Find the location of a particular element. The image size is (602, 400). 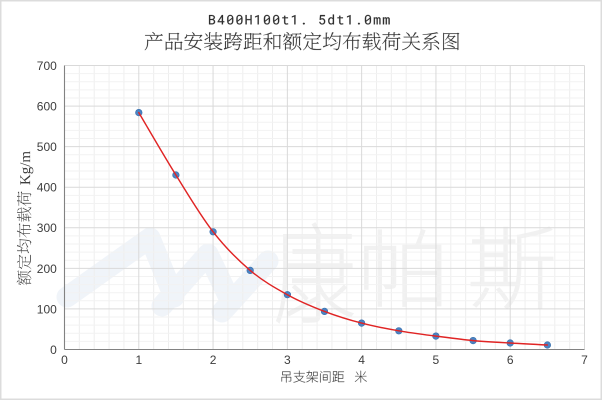

svg-text: 400 is located at coordinates (47, 188).